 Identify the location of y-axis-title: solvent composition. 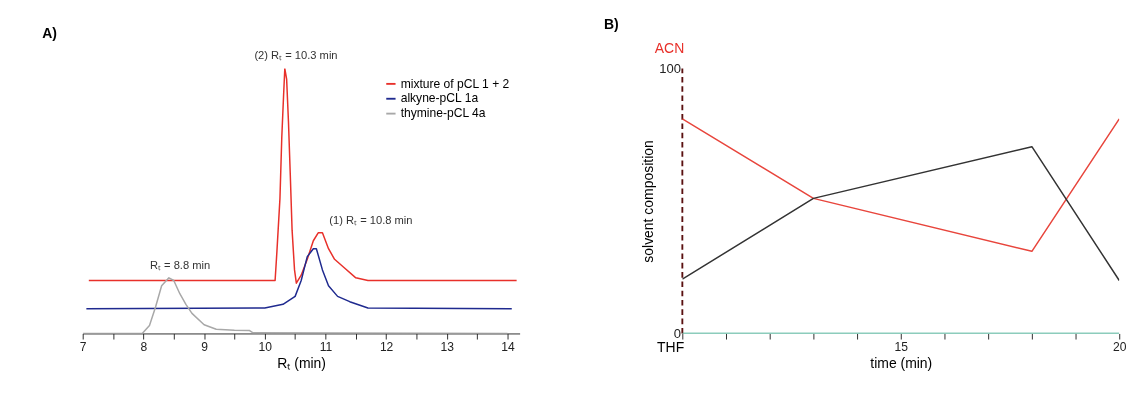
(647, 201).